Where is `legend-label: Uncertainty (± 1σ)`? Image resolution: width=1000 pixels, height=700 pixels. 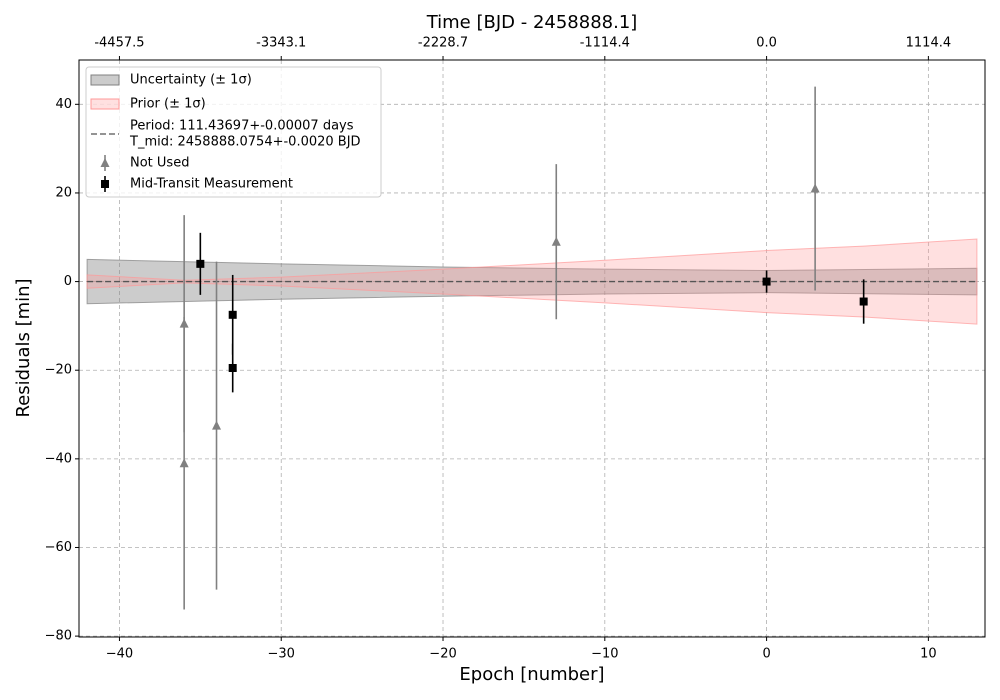
legend-label: Uncertainty (± 1σ) is located at coordinates (191, 80).